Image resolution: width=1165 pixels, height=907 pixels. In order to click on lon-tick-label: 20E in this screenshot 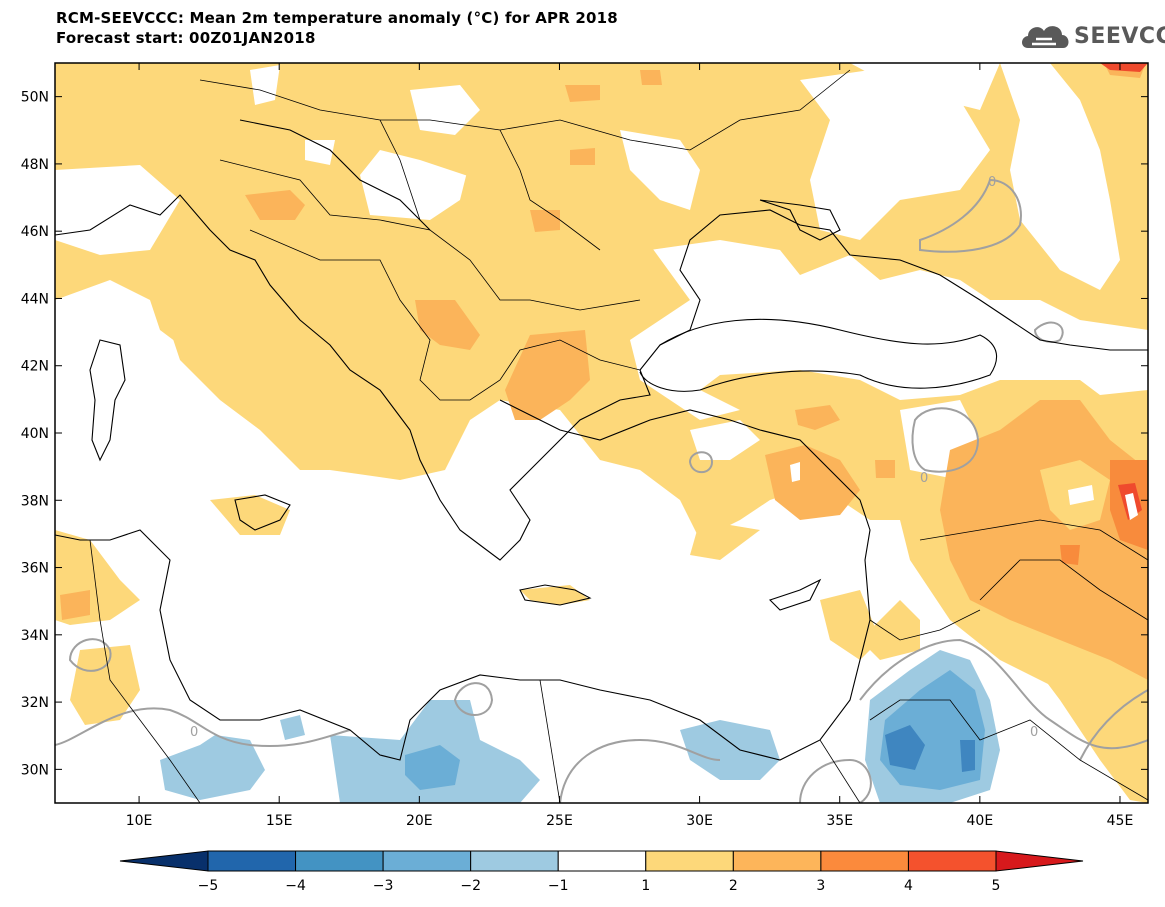, I will do `click(419, 821)`.